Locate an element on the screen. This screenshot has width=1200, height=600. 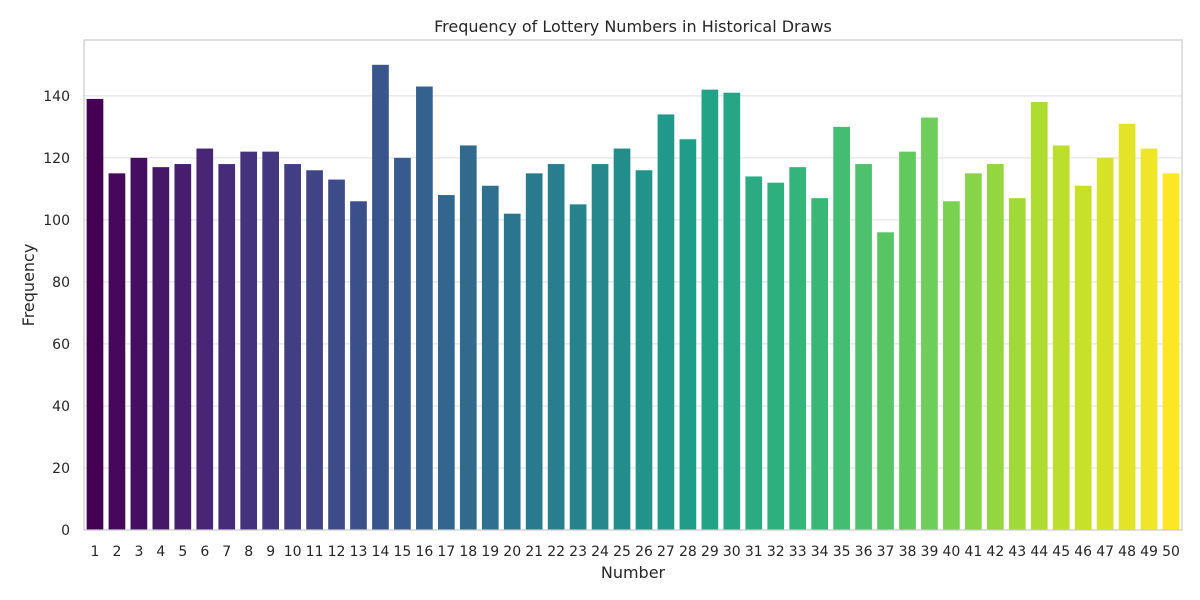
x-tick-label: 25 is located at coordinates (622, 552).